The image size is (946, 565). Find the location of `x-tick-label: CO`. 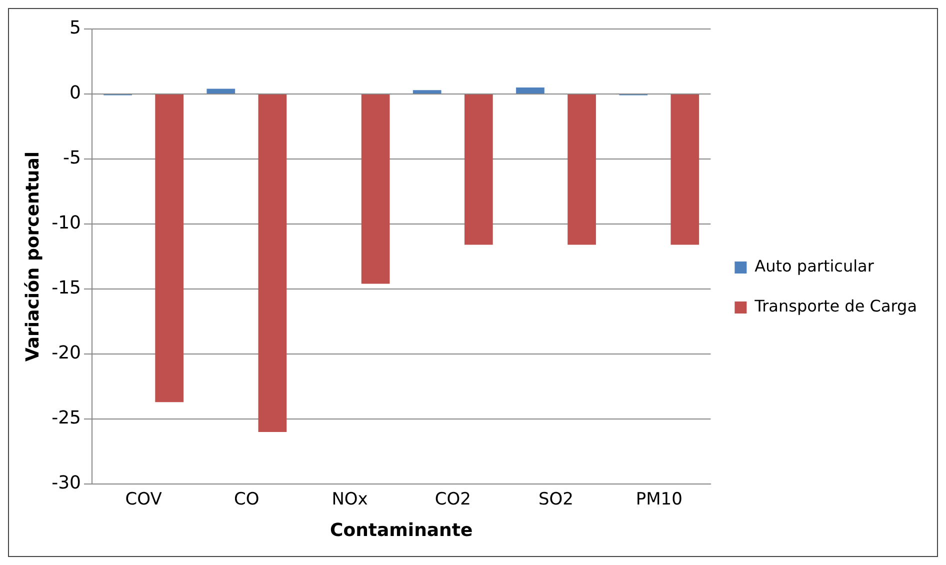

x-tick-label: CO is located at coordinates (247, 500).